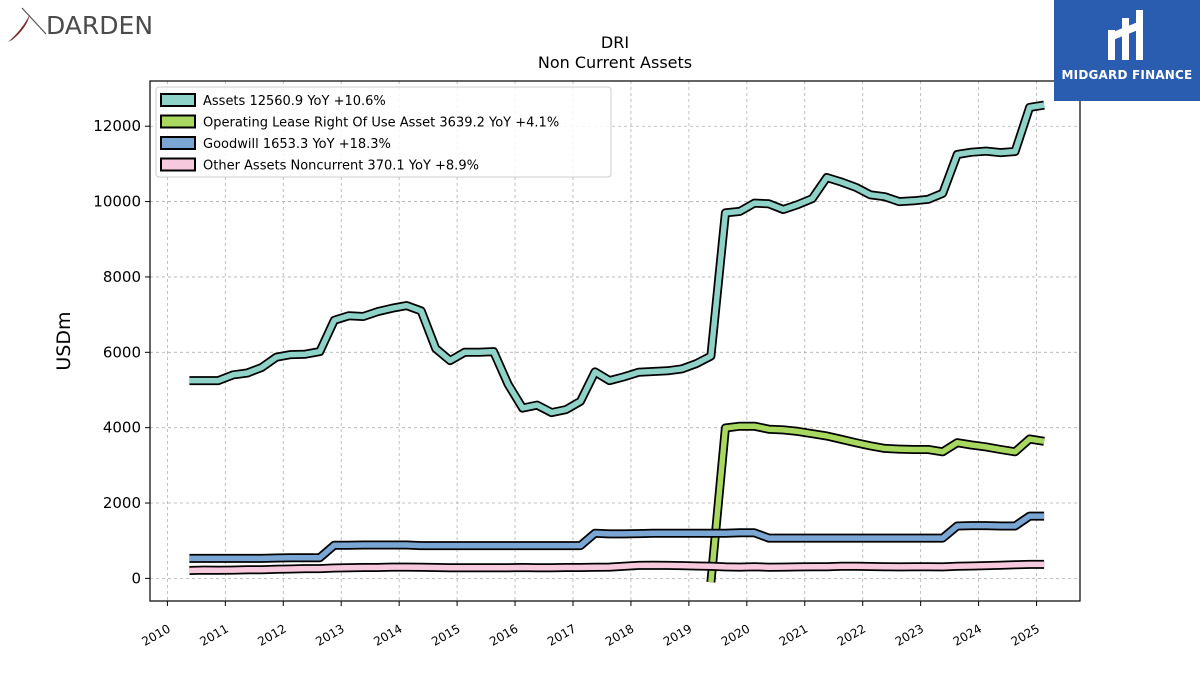  Describe the element at coordinates (213, 634) in the screenshot. I see `x-tick-label: 2011` at that location.